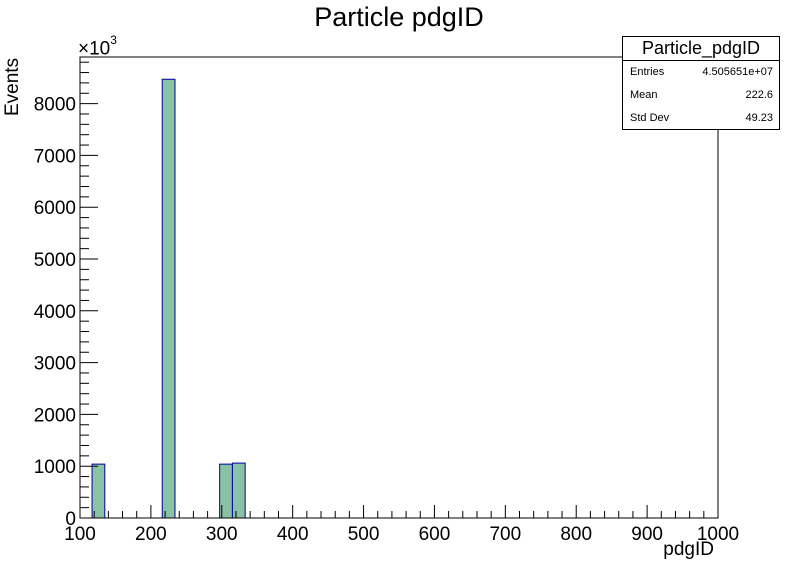  Describe the element at coordinates (688, 549) in the screenshot. I see `x-axis-label: pdgID` at that location.